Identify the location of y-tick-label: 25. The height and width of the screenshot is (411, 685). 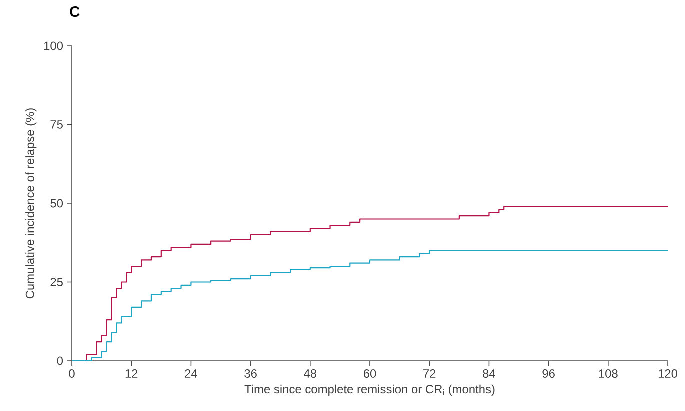
(56, 282).